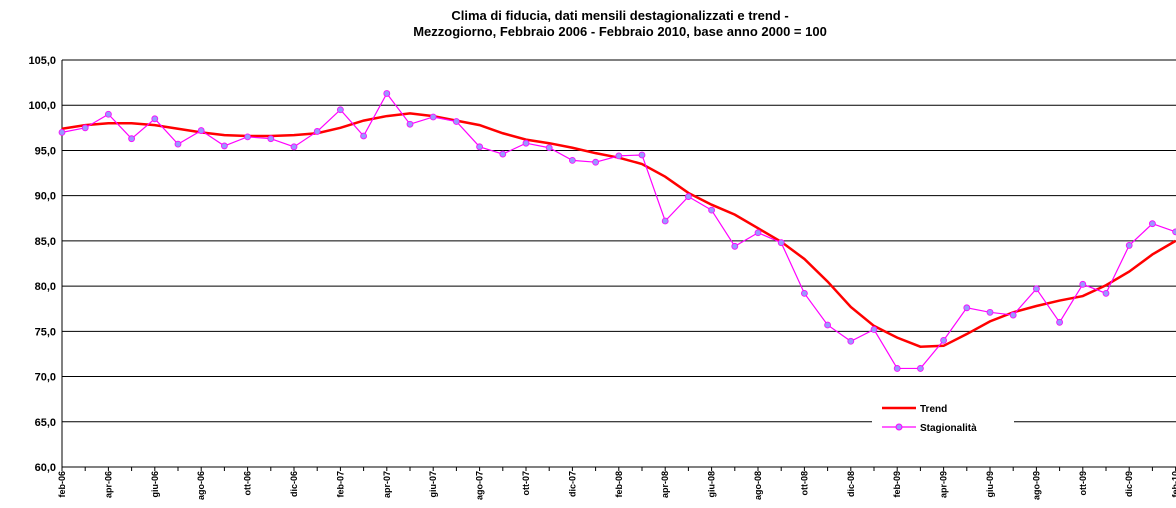  I want to click on x-tick-label: ago-08, so click(758, 485).